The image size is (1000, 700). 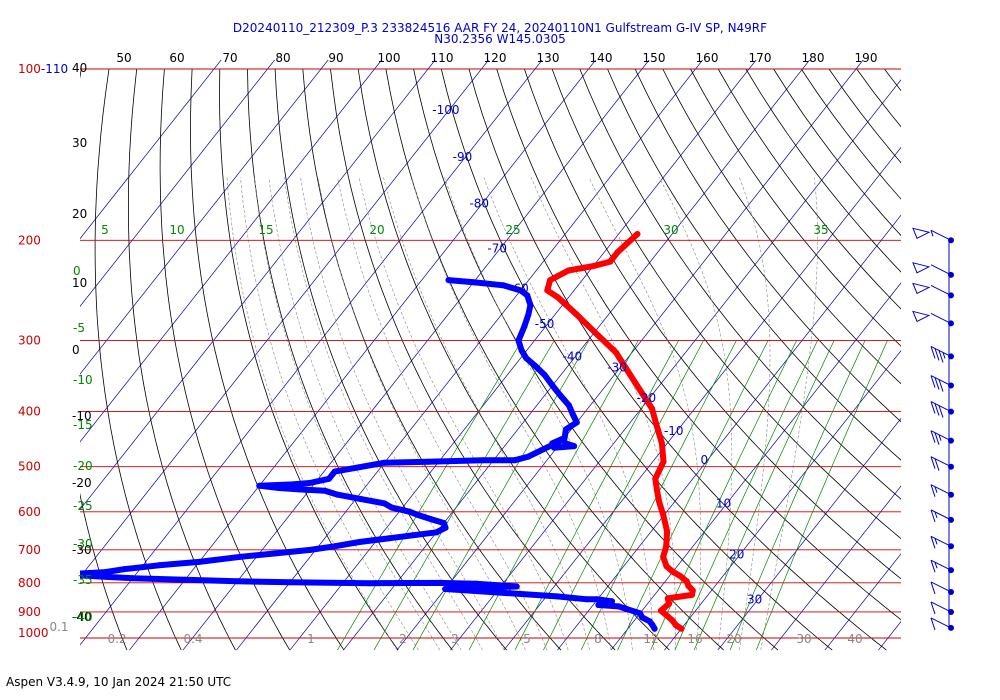 I want to click on wind-barb-half-feather, so click(x=936, y=565).